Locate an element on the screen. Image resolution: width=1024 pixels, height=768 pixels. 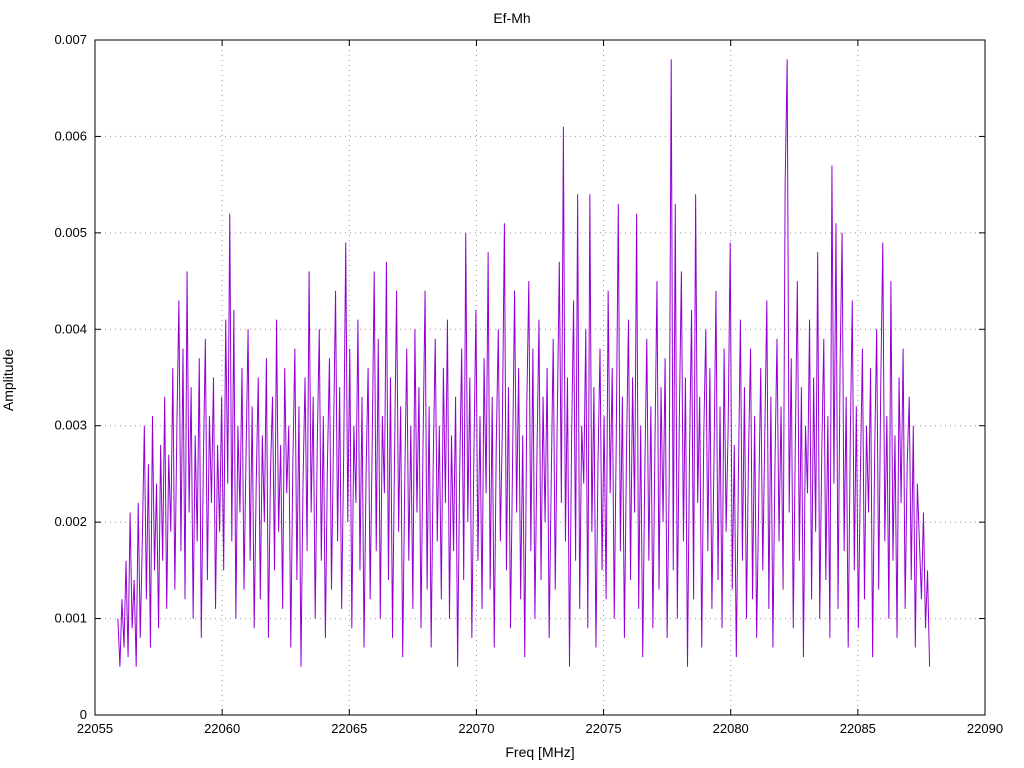
y-tick-label: 0.003 is located at coordinates (70, 425).